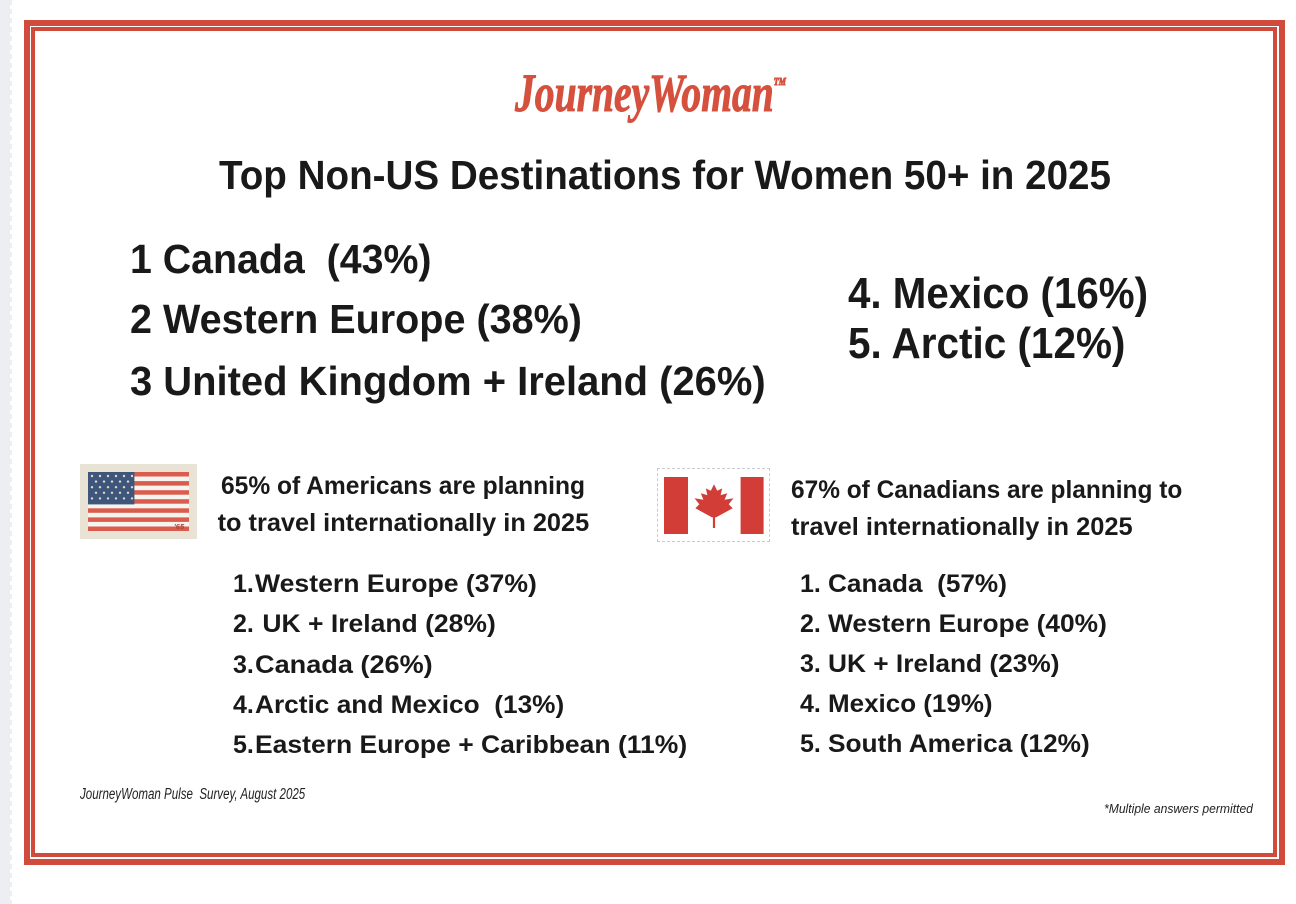  I want to click on svg-text: '65, so click(179, 526).